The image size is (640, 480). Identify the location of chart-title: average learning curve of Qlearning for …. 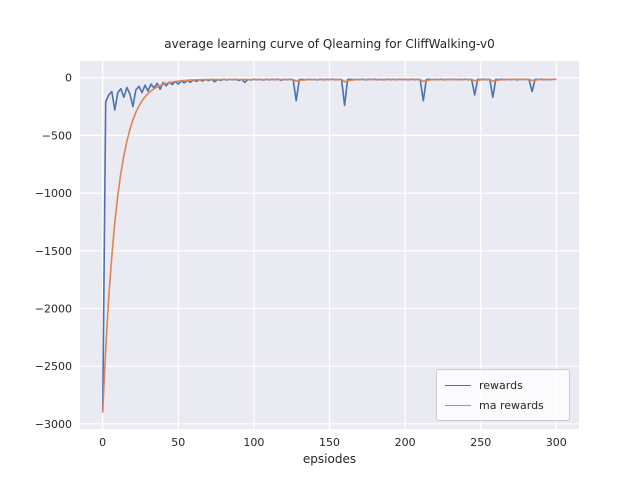
(329, 44).